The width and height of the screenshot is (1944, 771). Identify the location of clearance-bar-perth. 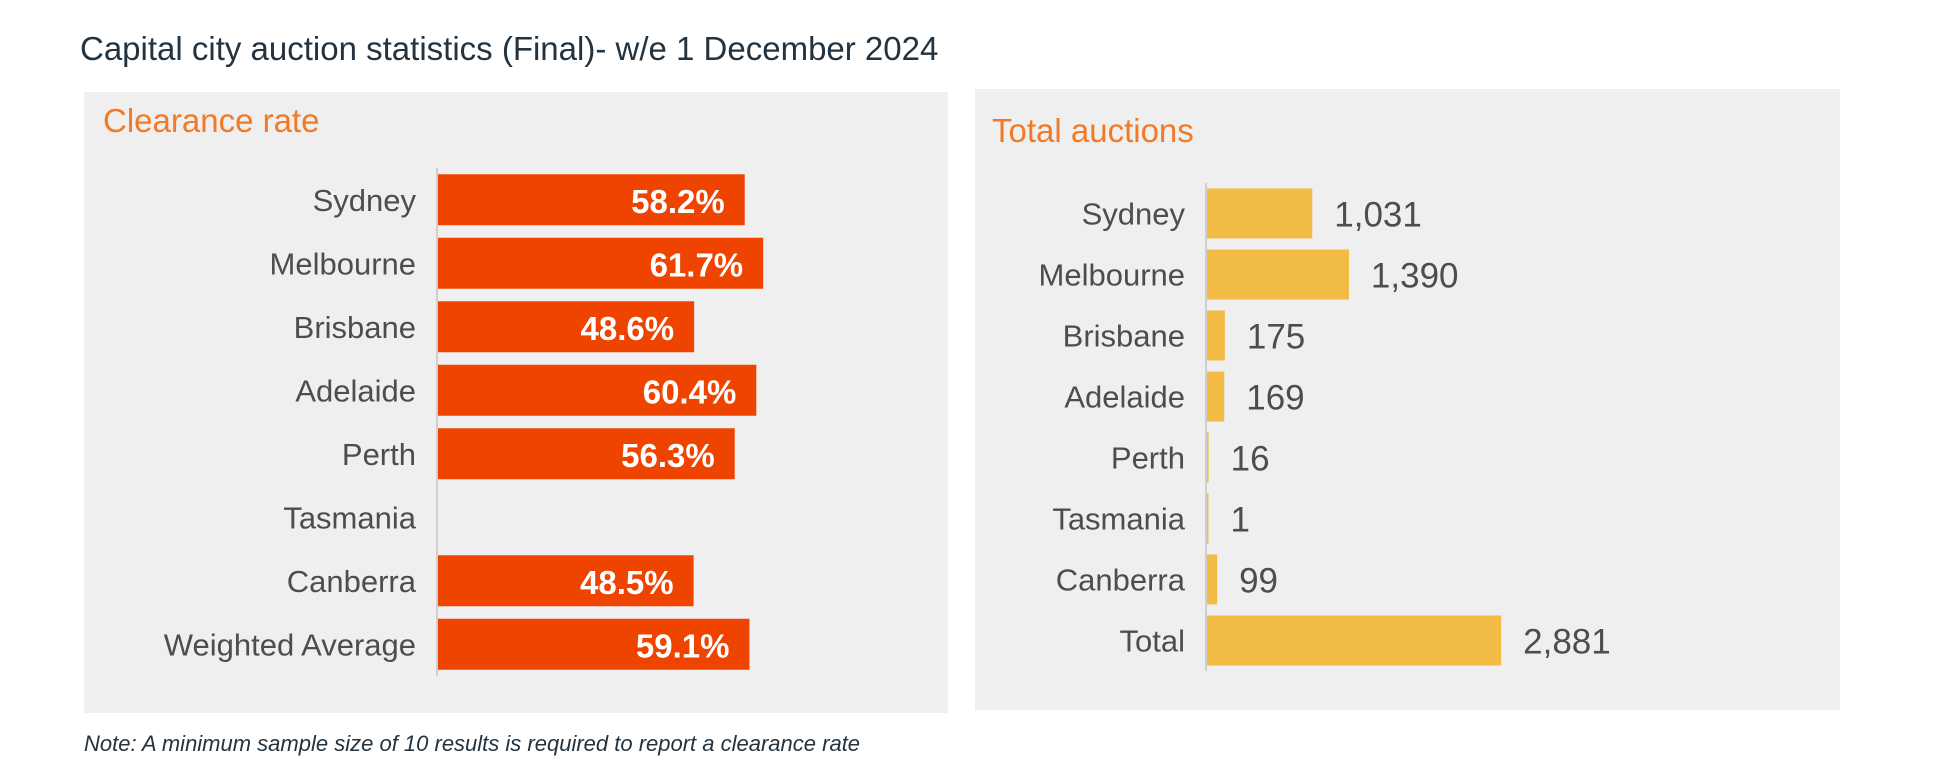
(586, 454).